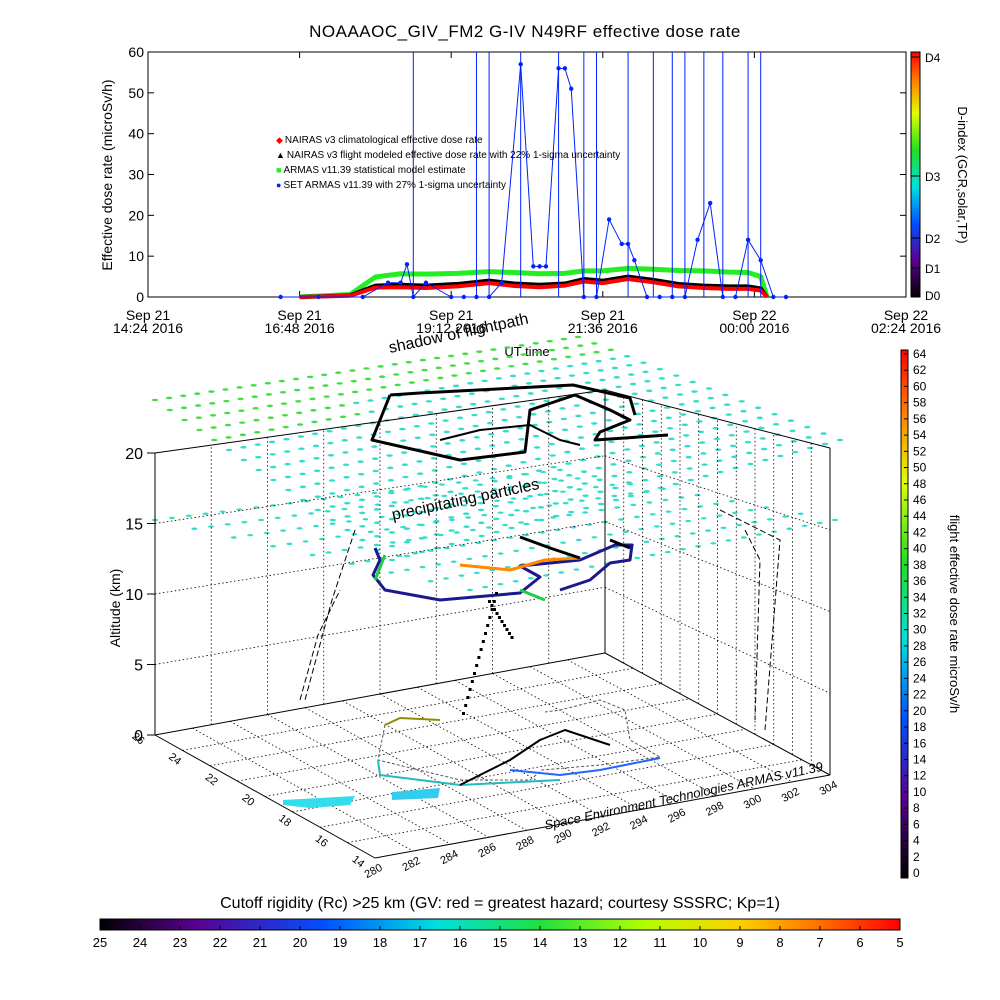 Image resolution: width=1000 pixels, height=1000 pixels. I want to click on dose-tick-label: 46, so click(920, 500).